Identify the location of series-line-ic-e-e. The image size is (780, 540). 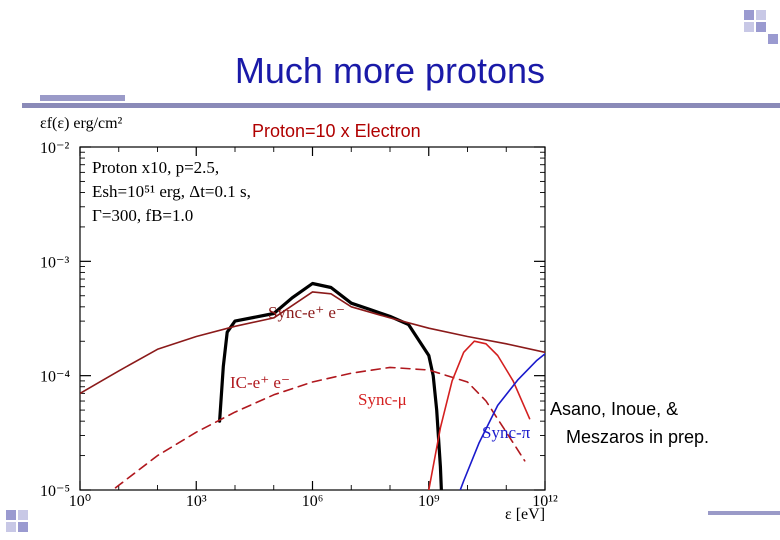
(318, 428).